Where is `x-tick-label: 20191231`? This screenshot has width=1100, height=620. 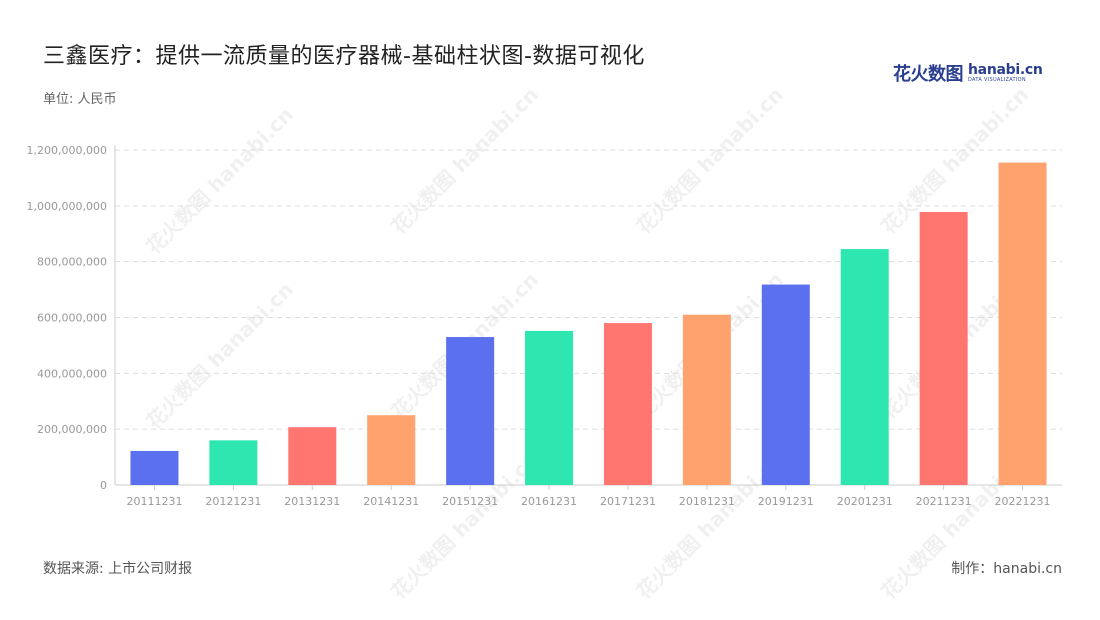 x-tick-label: 20191231 is located at coordinates (786, 501).